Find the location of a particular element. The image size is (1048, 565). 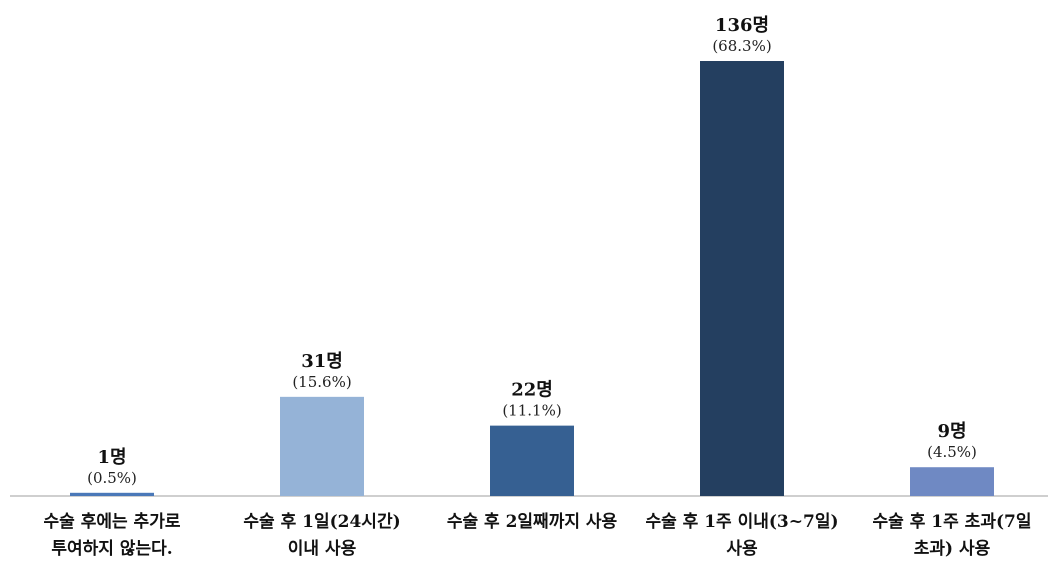

count-label: 1명 is located at coordinates (111, 457).